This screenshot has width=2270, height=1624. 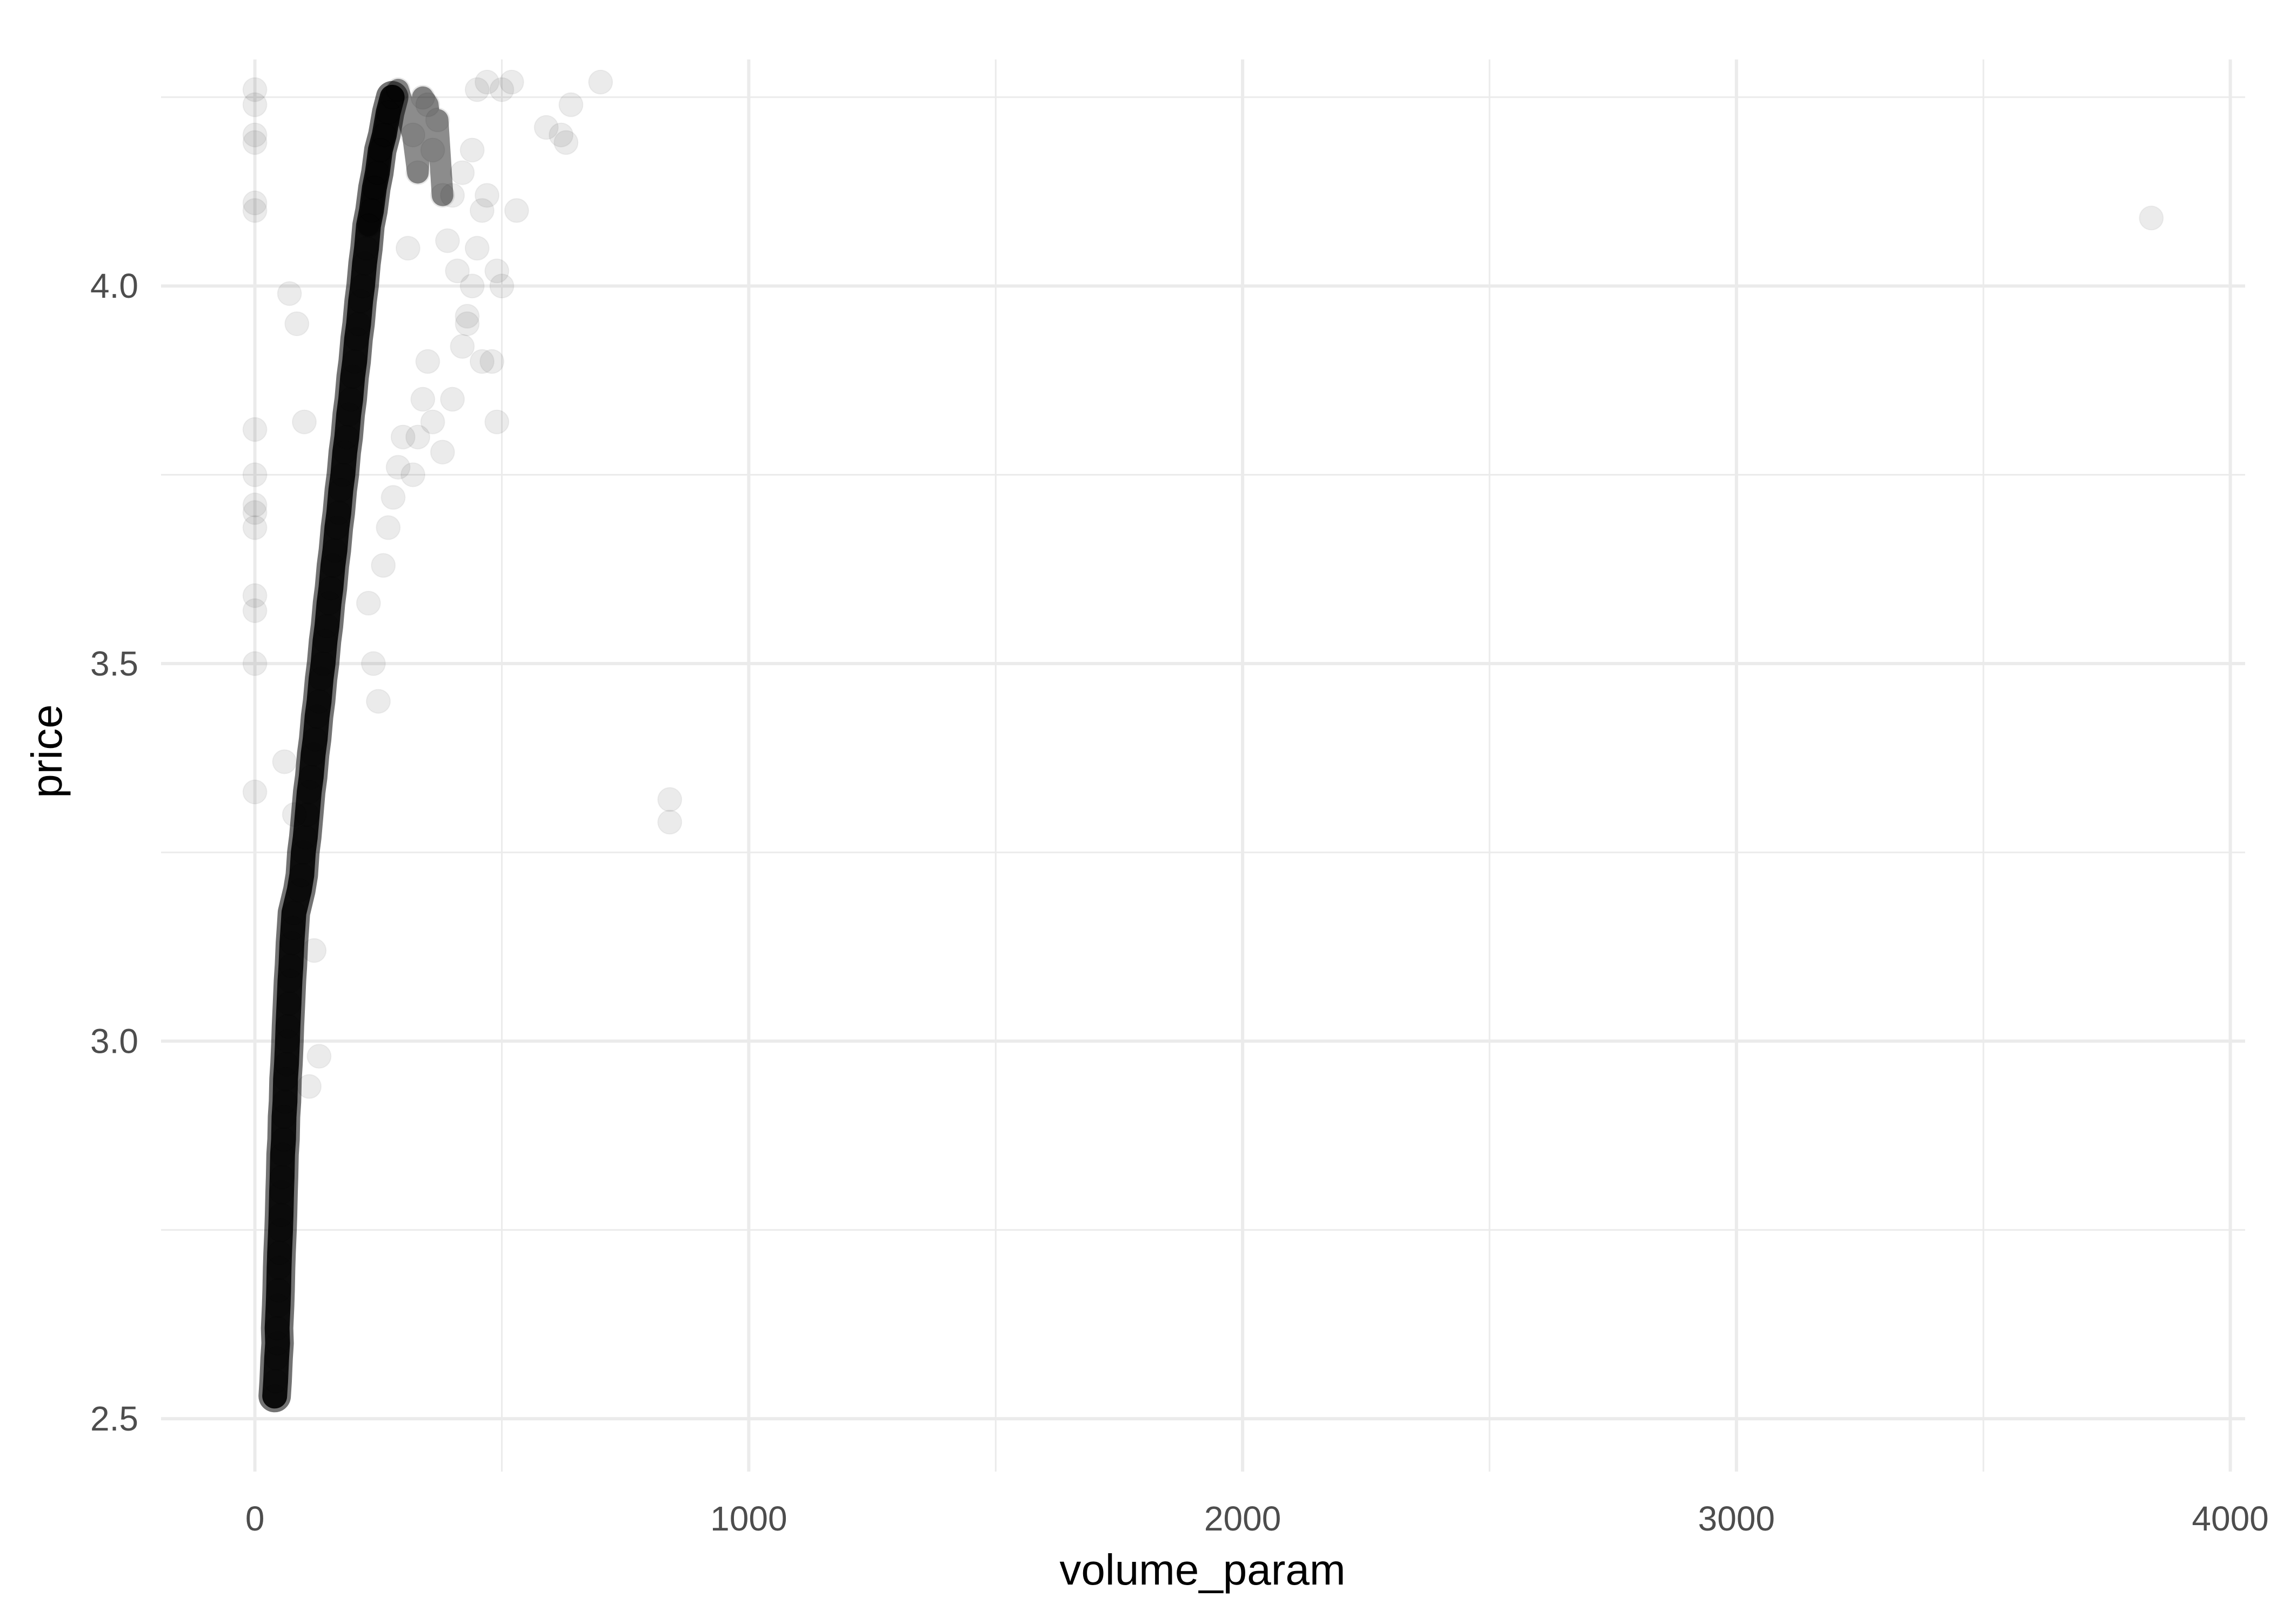 What do you see at coordinates (114, 1041) in the screenshot?
I see `y-tick-label: 3.0` at bounding box center [114, 1041].